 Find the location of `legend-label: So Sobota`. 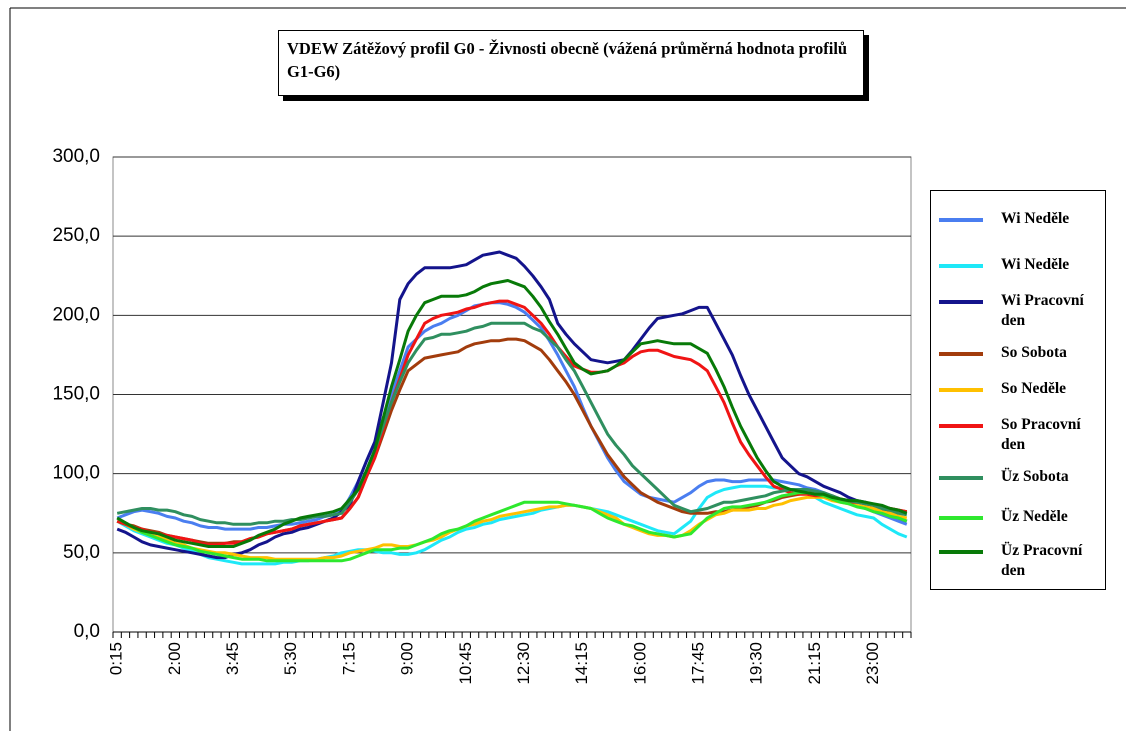

legend-label: So Sobota is located at coordinates (1034, 352).